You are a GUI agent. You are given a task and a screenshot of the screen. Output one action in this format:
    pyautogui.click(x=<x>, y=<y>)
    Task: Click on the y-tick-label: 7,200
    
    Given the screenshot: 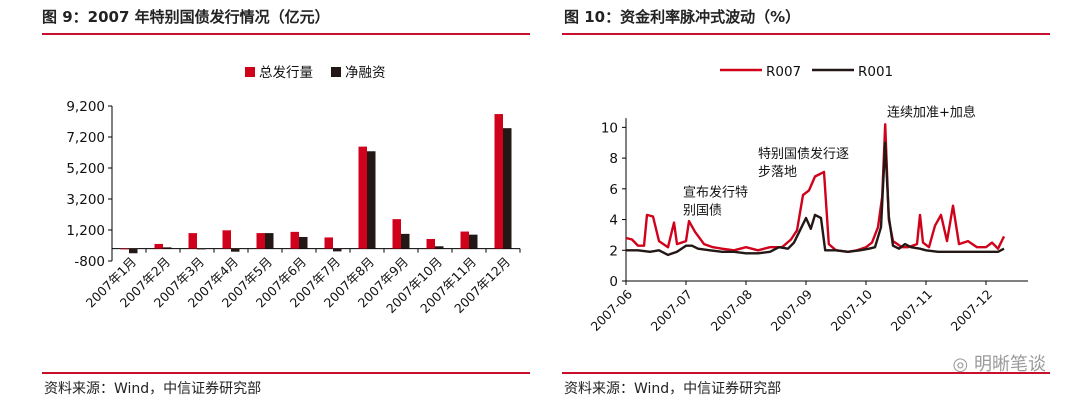 What is the action you would take?
    pyautogui.click(x=85, y=138)
    